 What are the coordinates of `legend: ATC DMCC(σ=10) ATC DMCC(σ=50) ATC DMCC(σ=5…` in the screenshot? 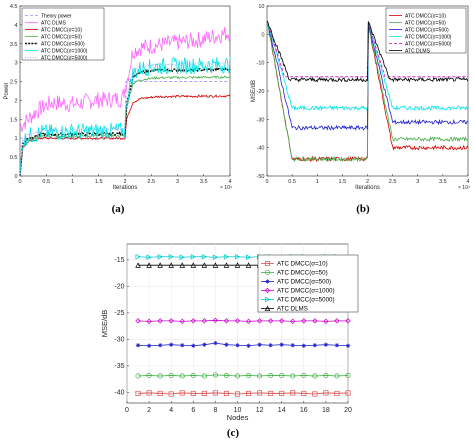 It's located at (308, 283).